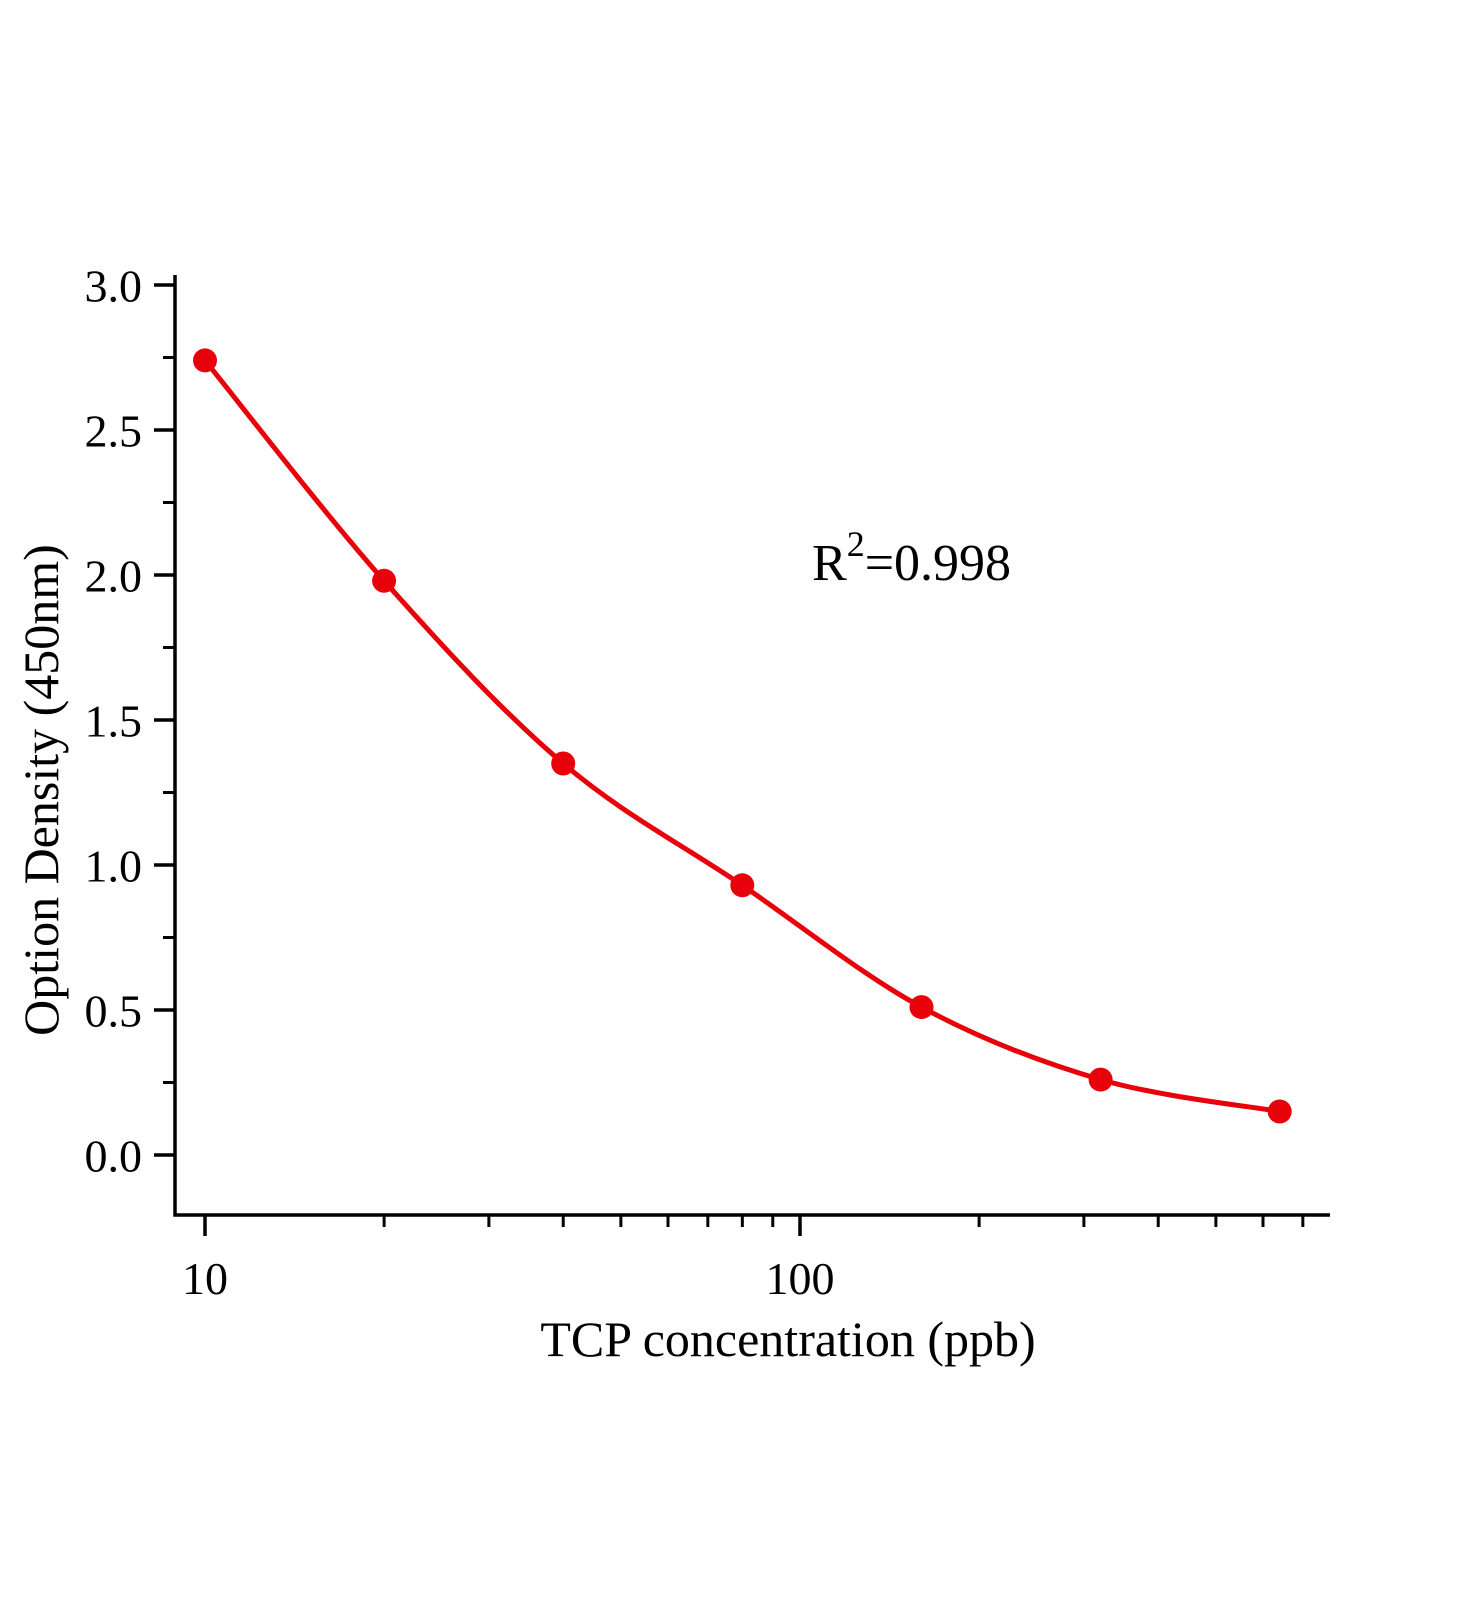  I want to click on x-tick-label: 100, so click(800, 1278).